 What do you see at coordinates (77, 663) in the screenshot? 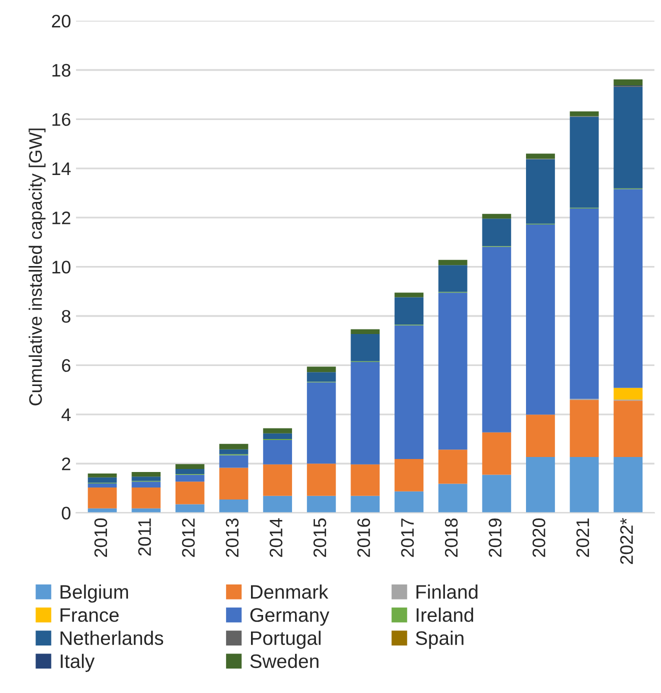
I see `legend-label: Italy` at bounding box center [77, 663].